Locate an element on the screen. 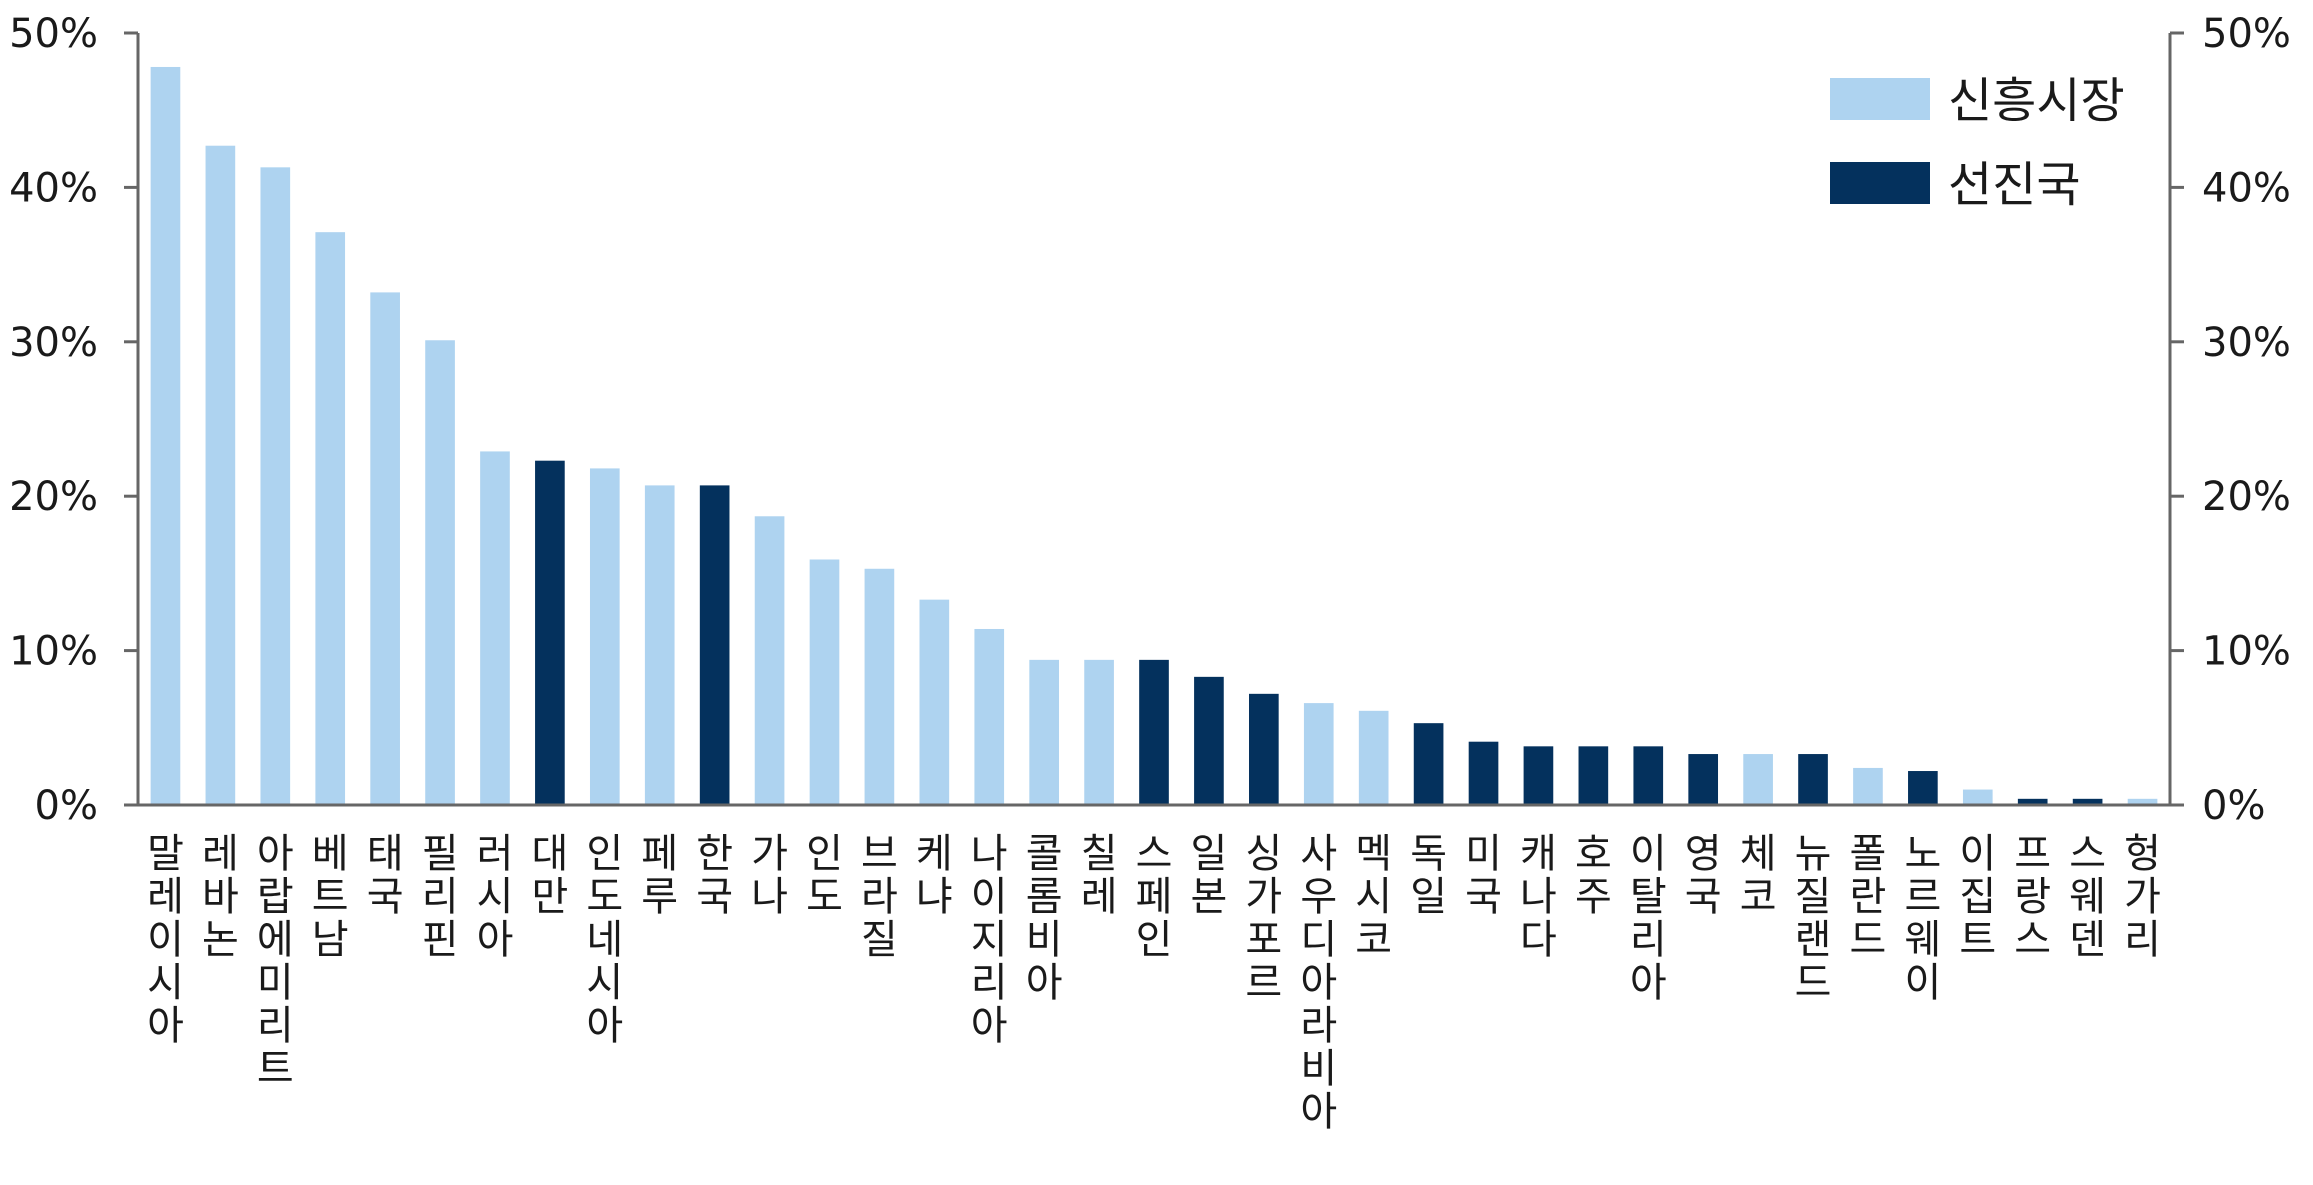  right-y-tick-label: 0% is located at coordinates (2233, 806).